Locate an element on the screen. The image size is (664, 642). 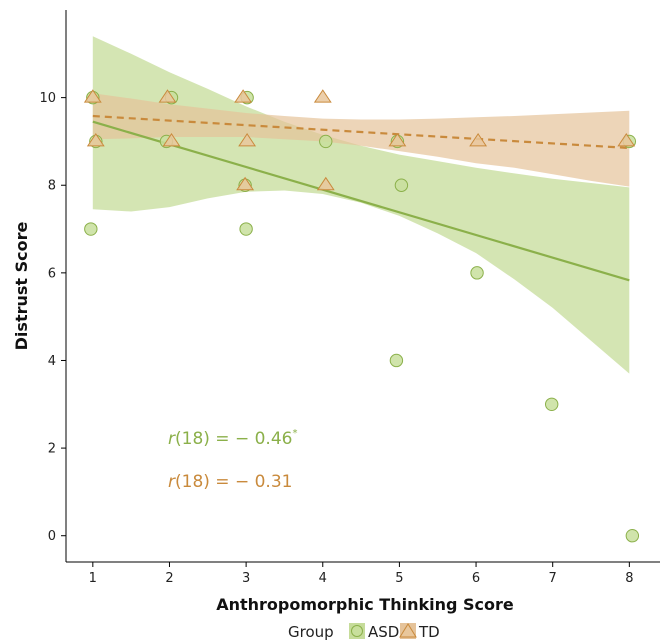
legend: Group ASD TD is located at coordinates (364, 632).